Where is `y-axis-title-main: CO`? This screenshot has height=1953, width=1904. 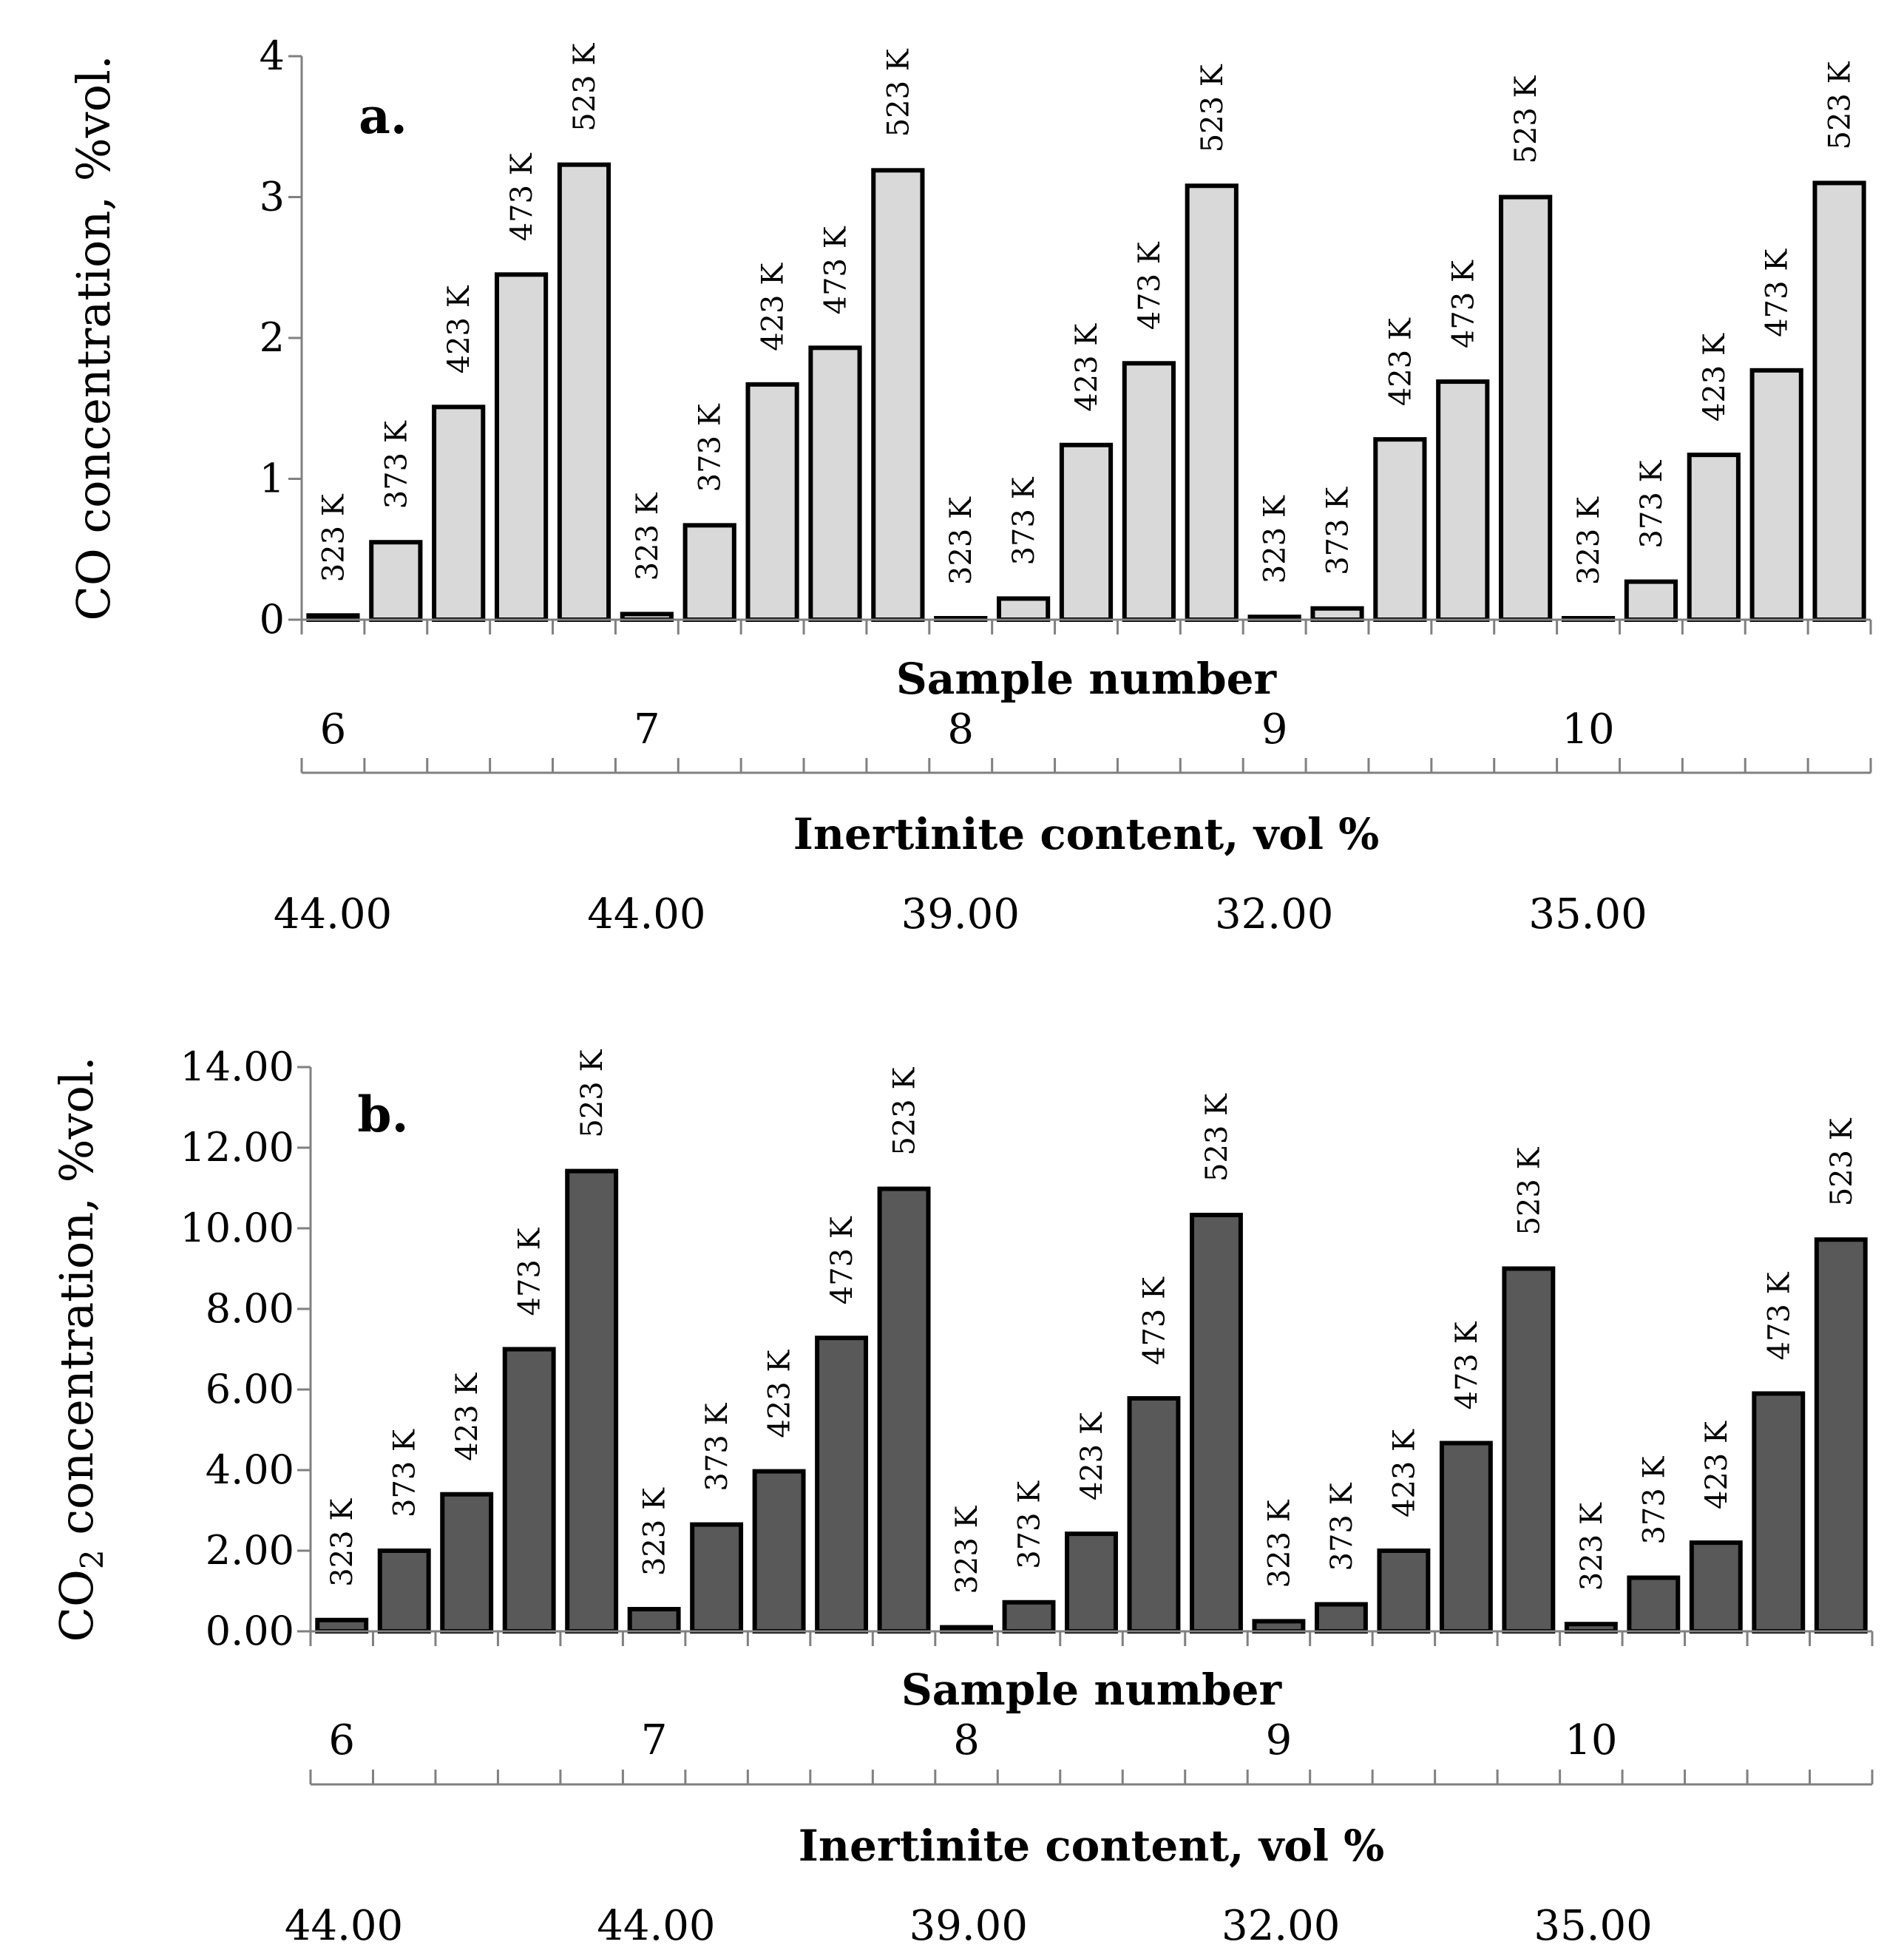 y-axis-title-main: CO is located at coordinates (77, 1605).